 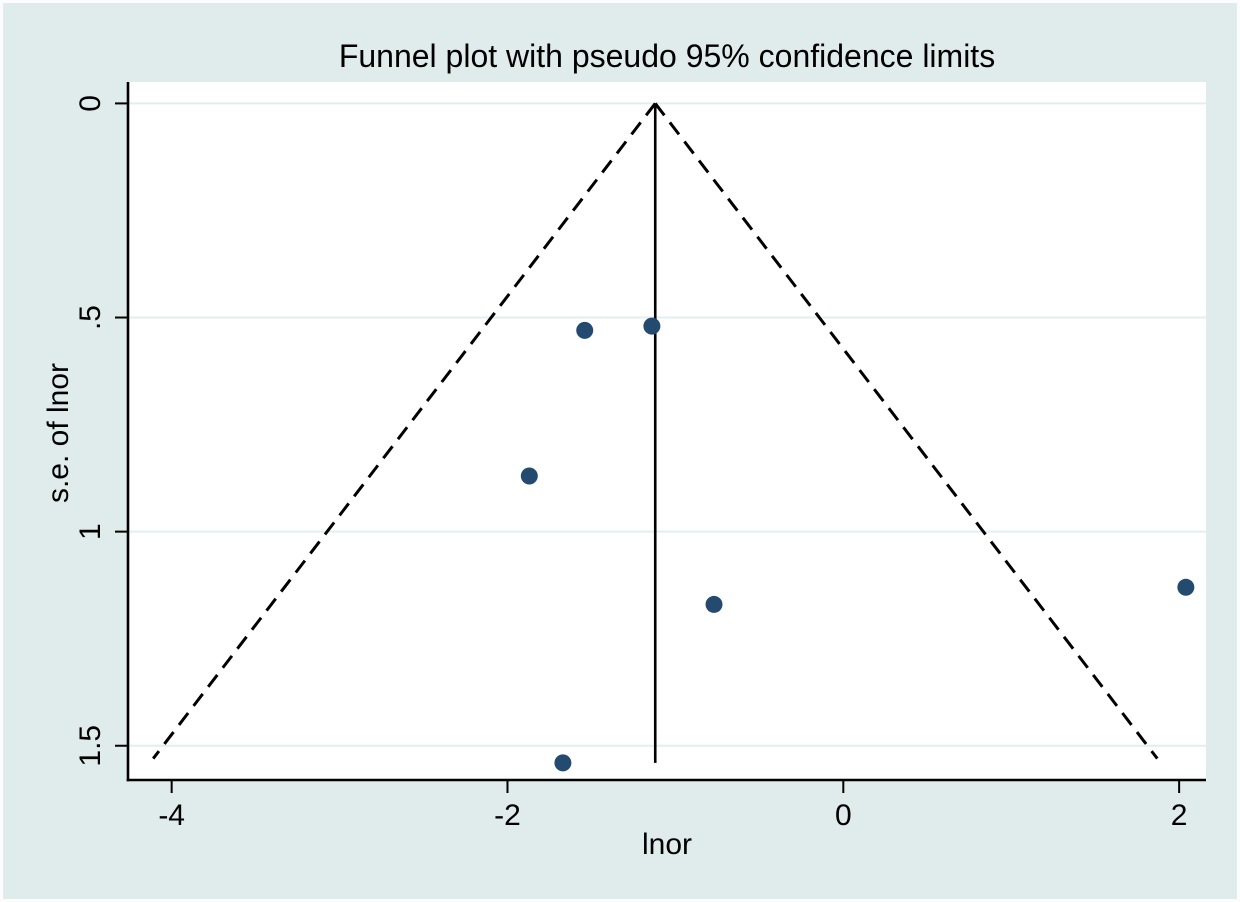 What do you see at coordinates (90, 103) in the screenshot?
I see `y-tick-label: 0` at bounding box center [90, 103].